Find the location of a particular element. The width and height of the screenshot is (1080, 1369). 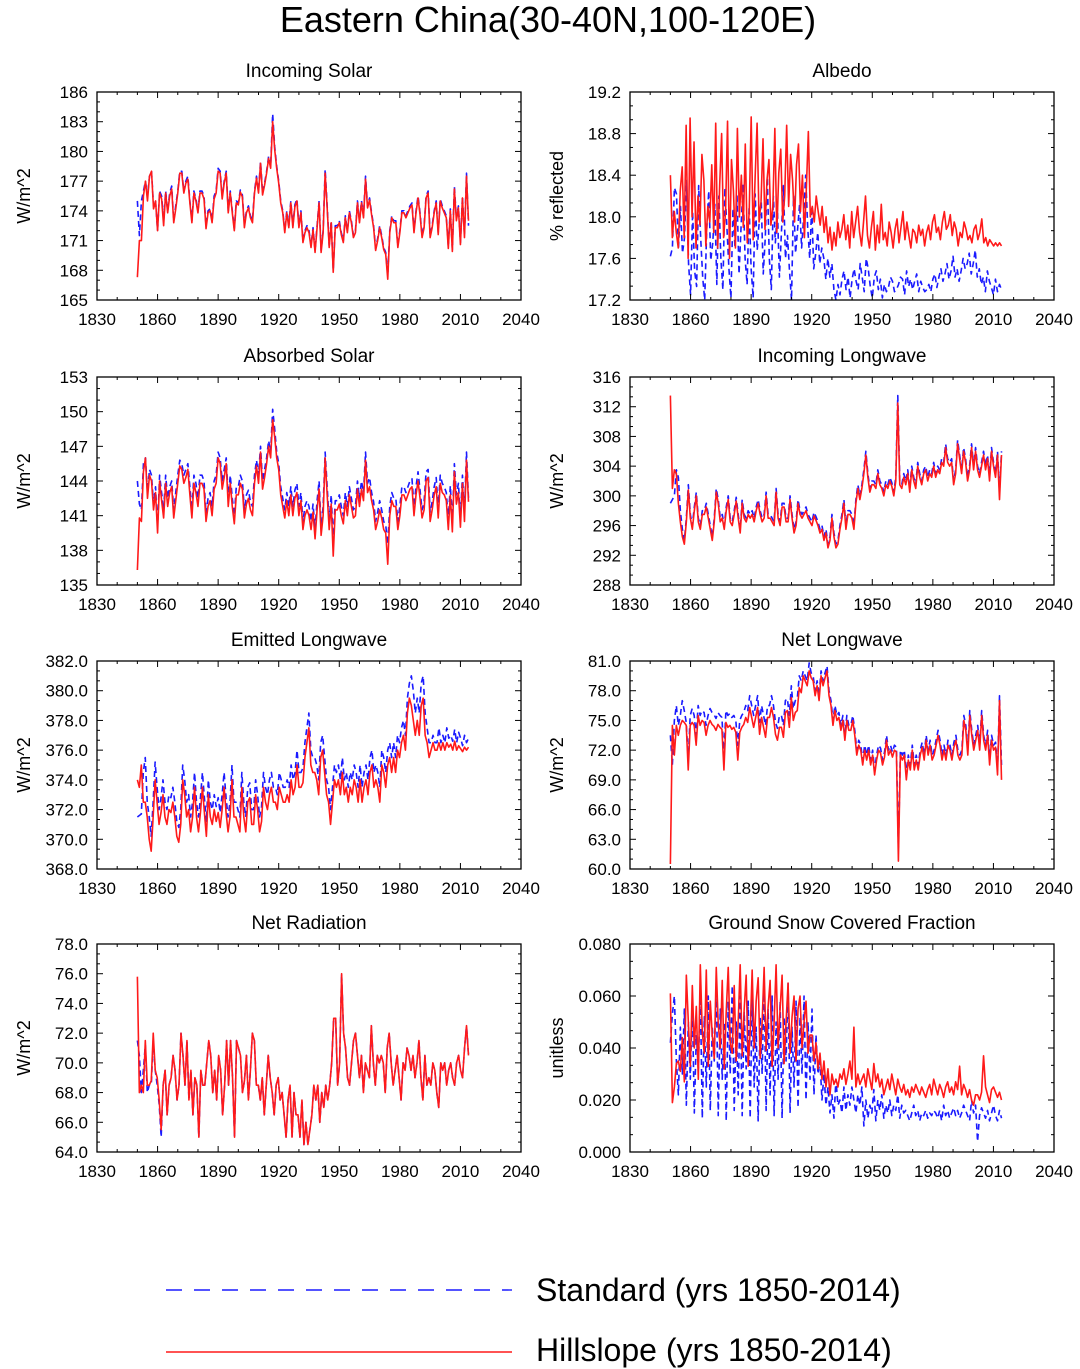

y-tick-label: 0.000 is located at coordinates (599, 1152).